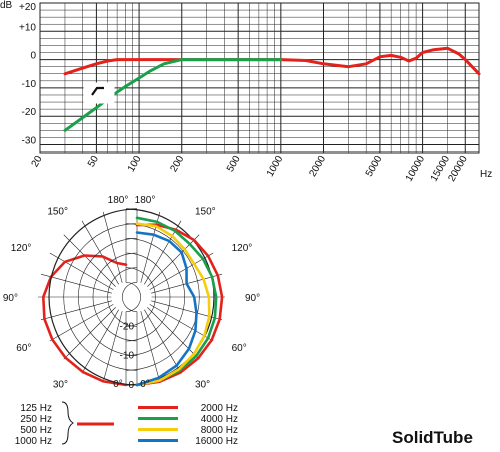  What do you see at coordinates (29, 84) in the screenshot?
I see `y-tick-label: -10` at bounding box center [29, 84].